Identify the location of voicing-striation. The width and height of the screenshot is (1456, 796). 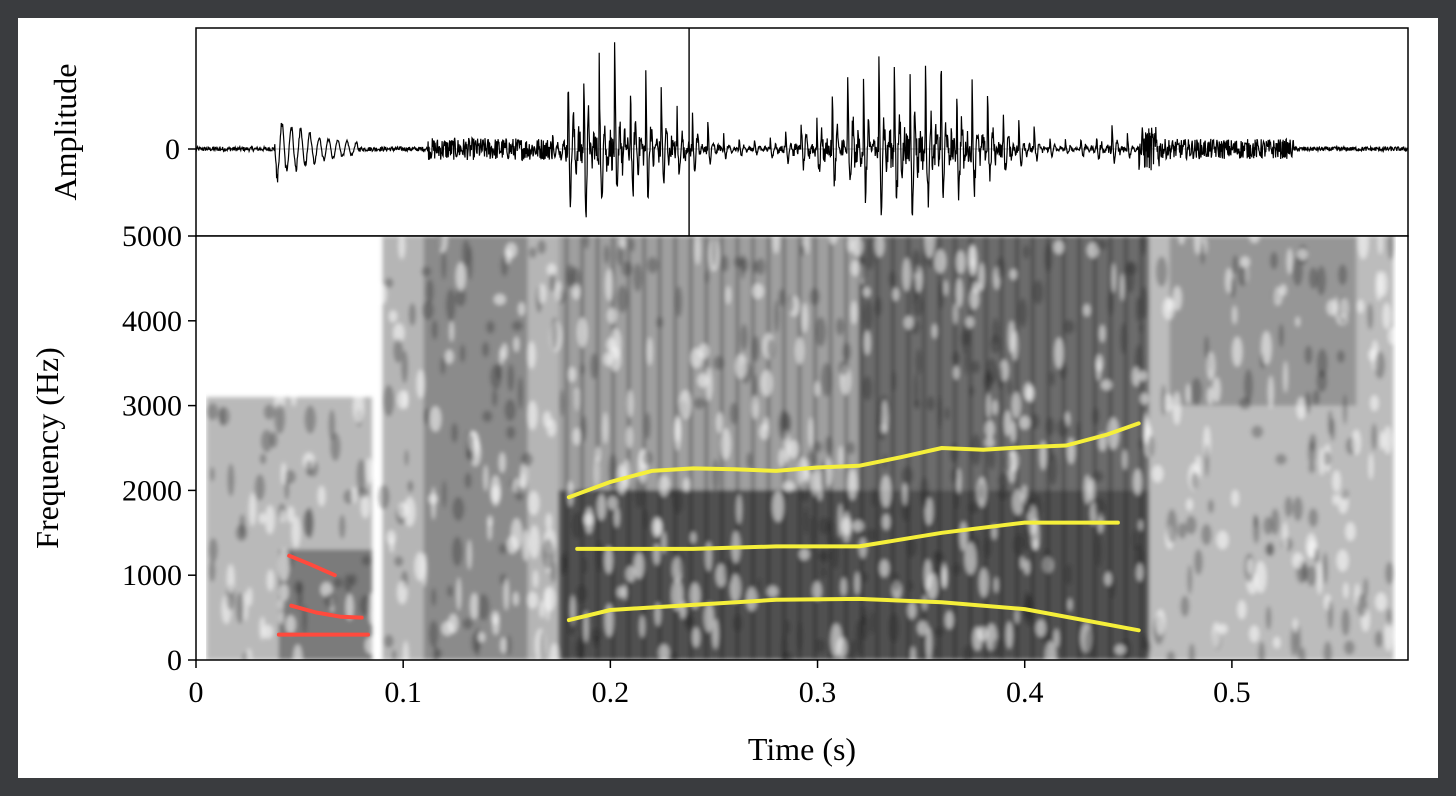
(691, 448).